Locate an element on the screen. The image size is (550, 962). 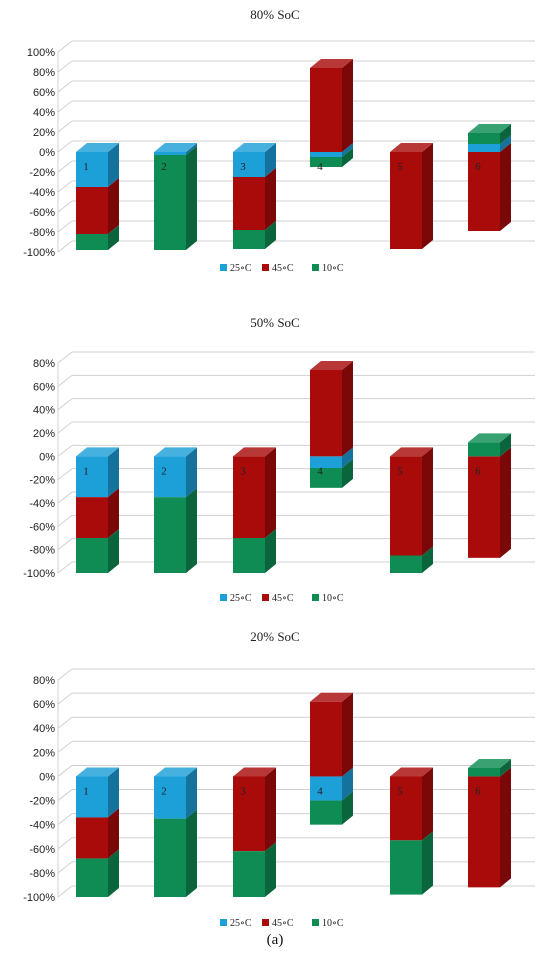
bar-category-label: 6 is located at coordinates (478, 167).